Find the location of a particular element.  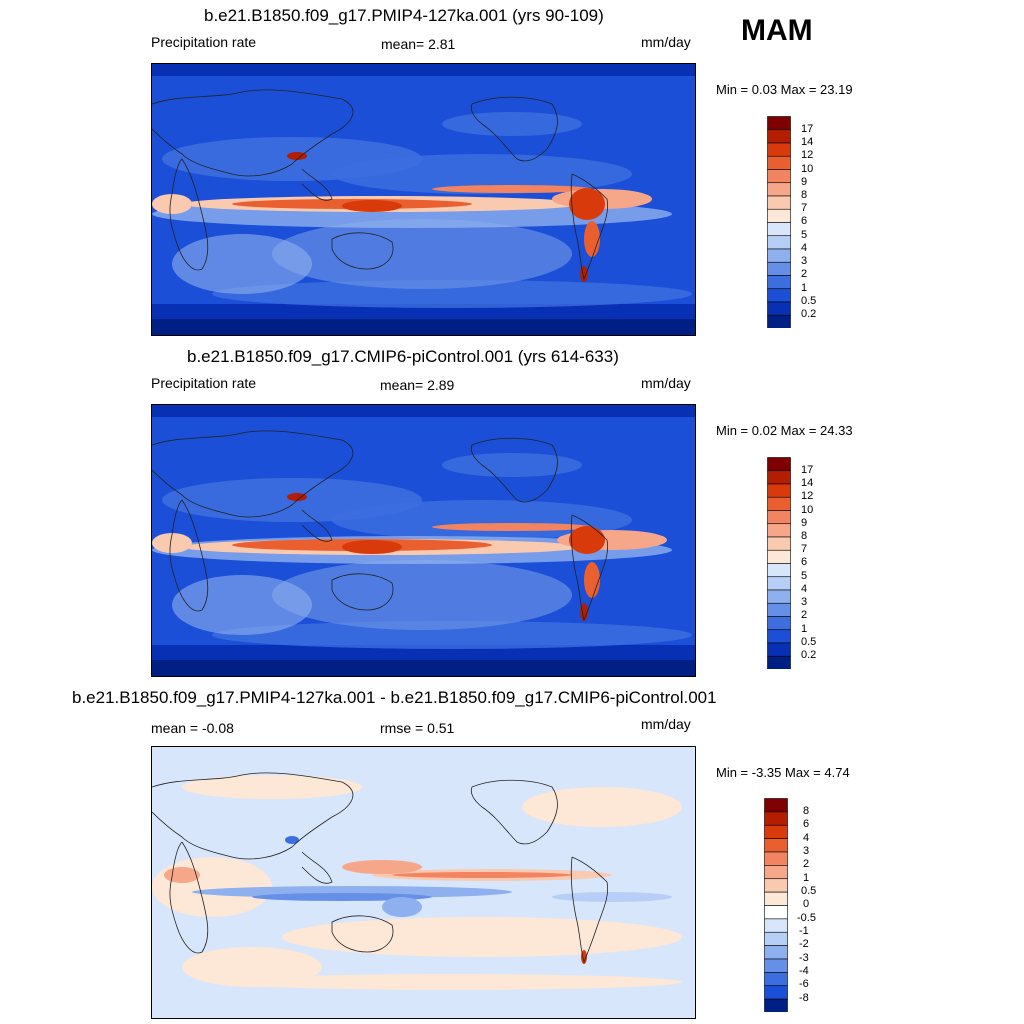

panel1-colorbar-label: 0.2 is located at coordinates (809, 314).